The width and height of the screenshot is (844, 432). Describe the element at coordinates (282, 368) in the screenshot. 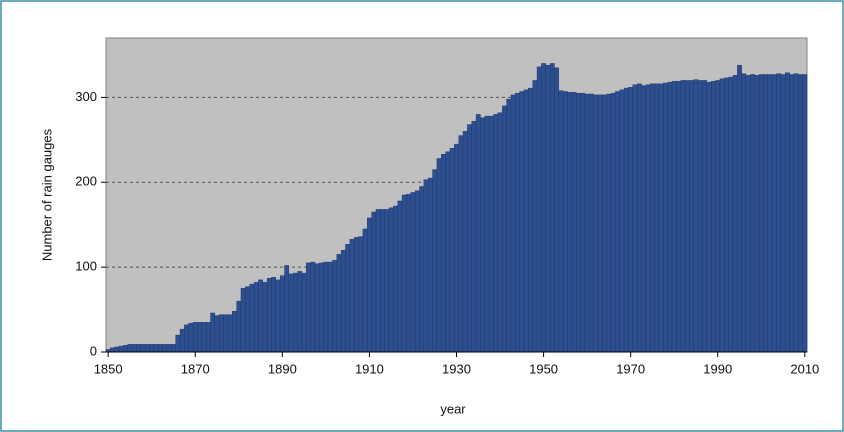

I see `x-tick-label: 1890` at that location.